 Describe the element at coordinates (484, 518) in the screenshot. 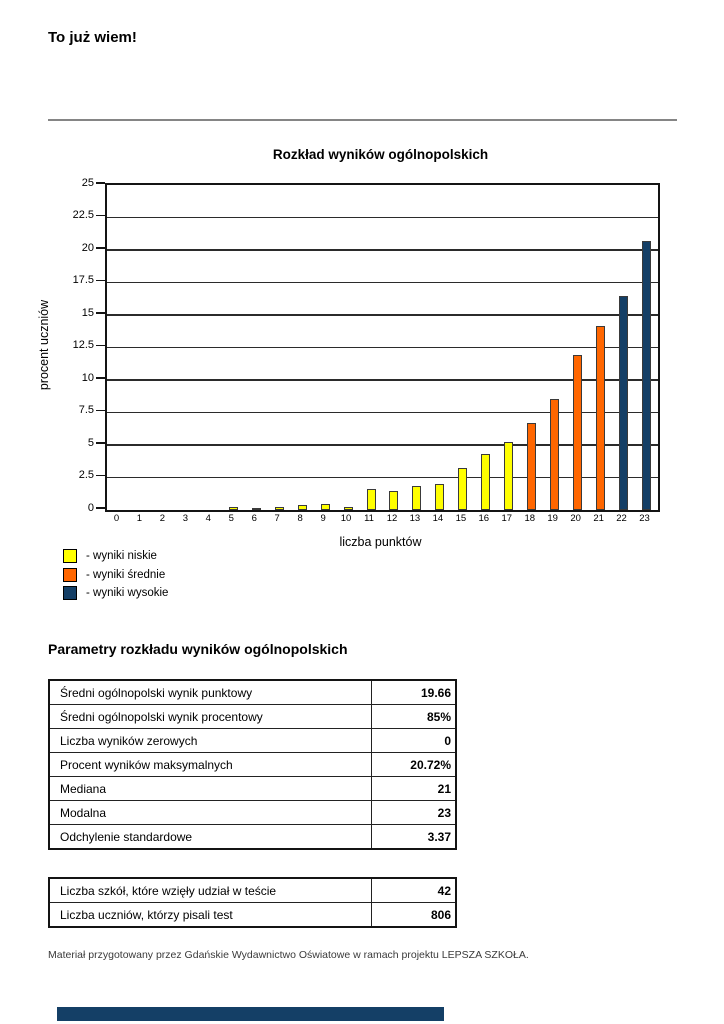

I see `x-tick-label: 16` at that location.